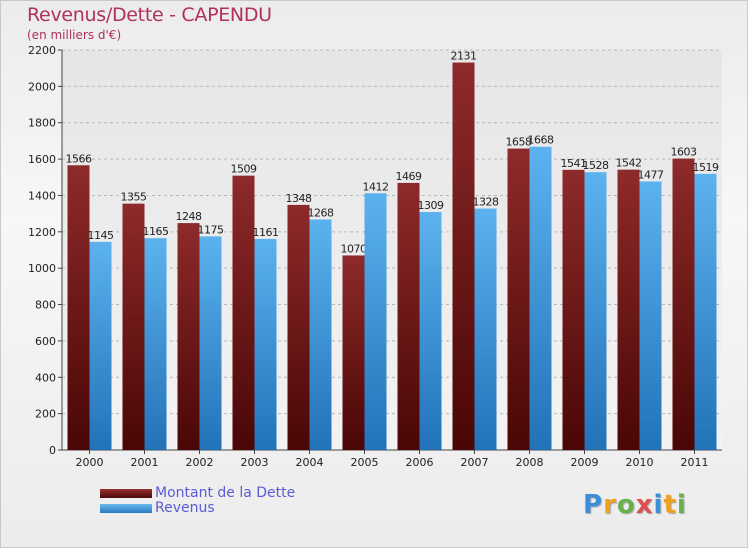  What do you see at coordinates (486, 202) in the screenshot?
I see `data-label: 1328` at bounding box center [486, 202].